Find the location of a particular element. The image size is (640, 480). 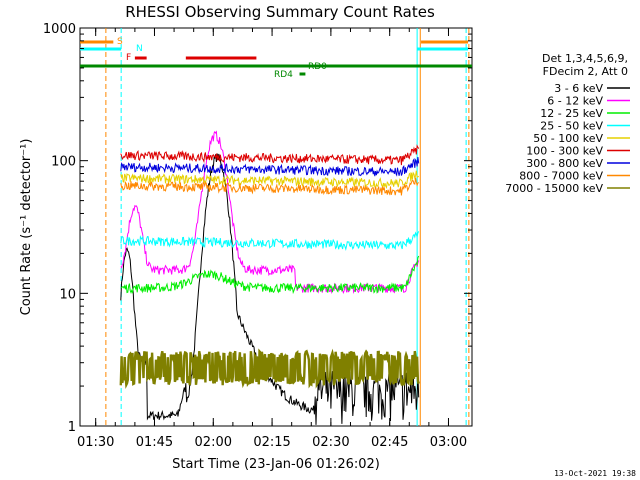

legend-header: FDecim 2, Att 0 is located at coordinates (585, 71).